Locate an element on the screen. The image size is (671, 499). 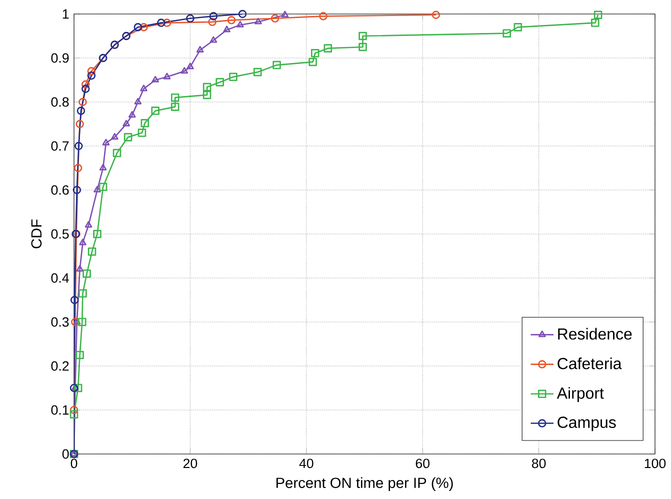
y-tick-label: 0.3 is located at coordinates (60, 322).